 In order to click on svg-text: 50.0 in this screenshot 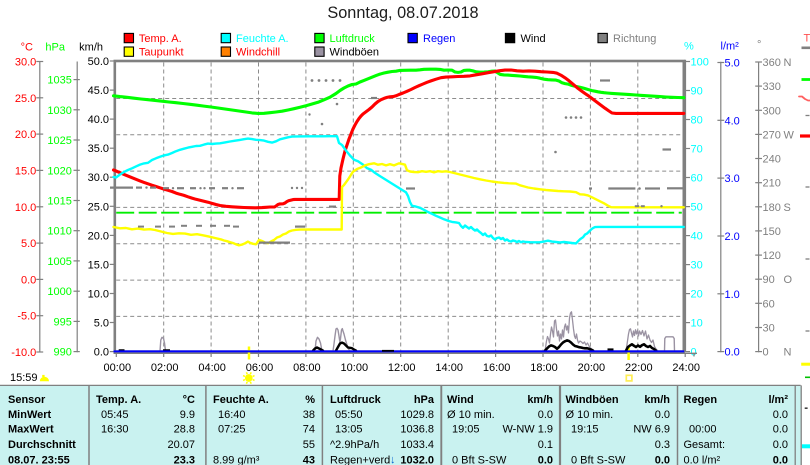, I will do `click(98, 62)`.